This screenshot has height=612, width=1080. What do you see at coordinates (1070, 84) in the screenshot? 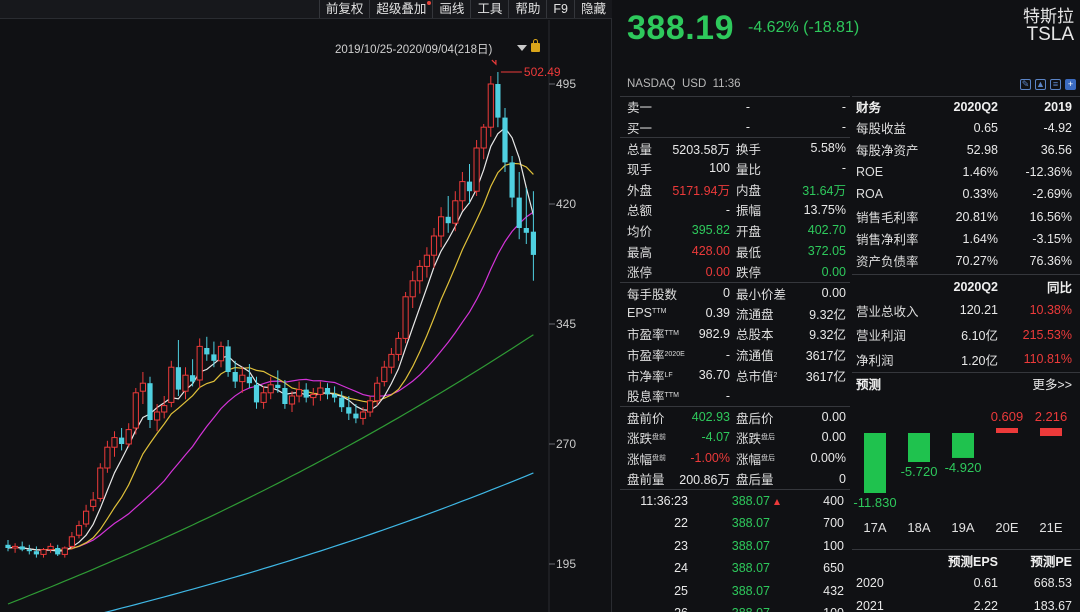
I see `add-icon: +` at bounding box center [1070, 84].